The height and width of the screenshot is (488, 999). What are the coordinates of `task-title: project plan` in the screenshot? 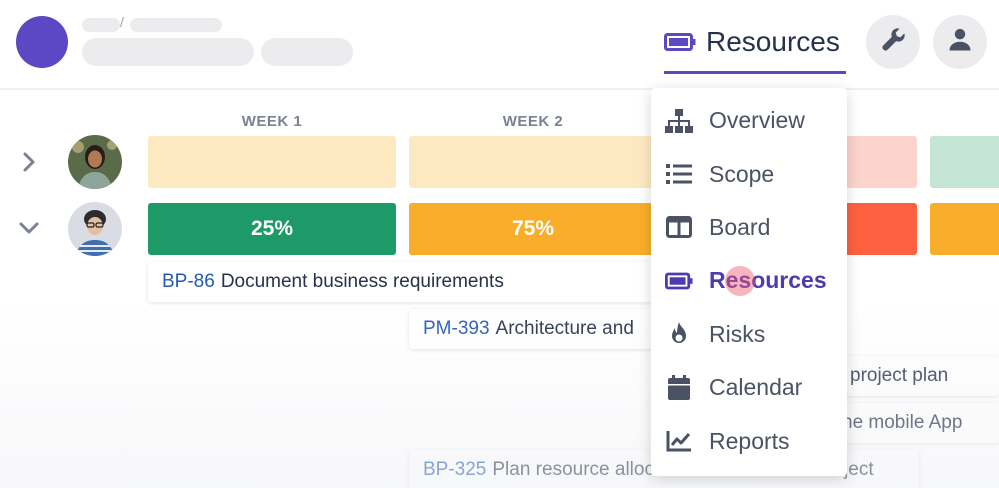 It's located at (899, 375).